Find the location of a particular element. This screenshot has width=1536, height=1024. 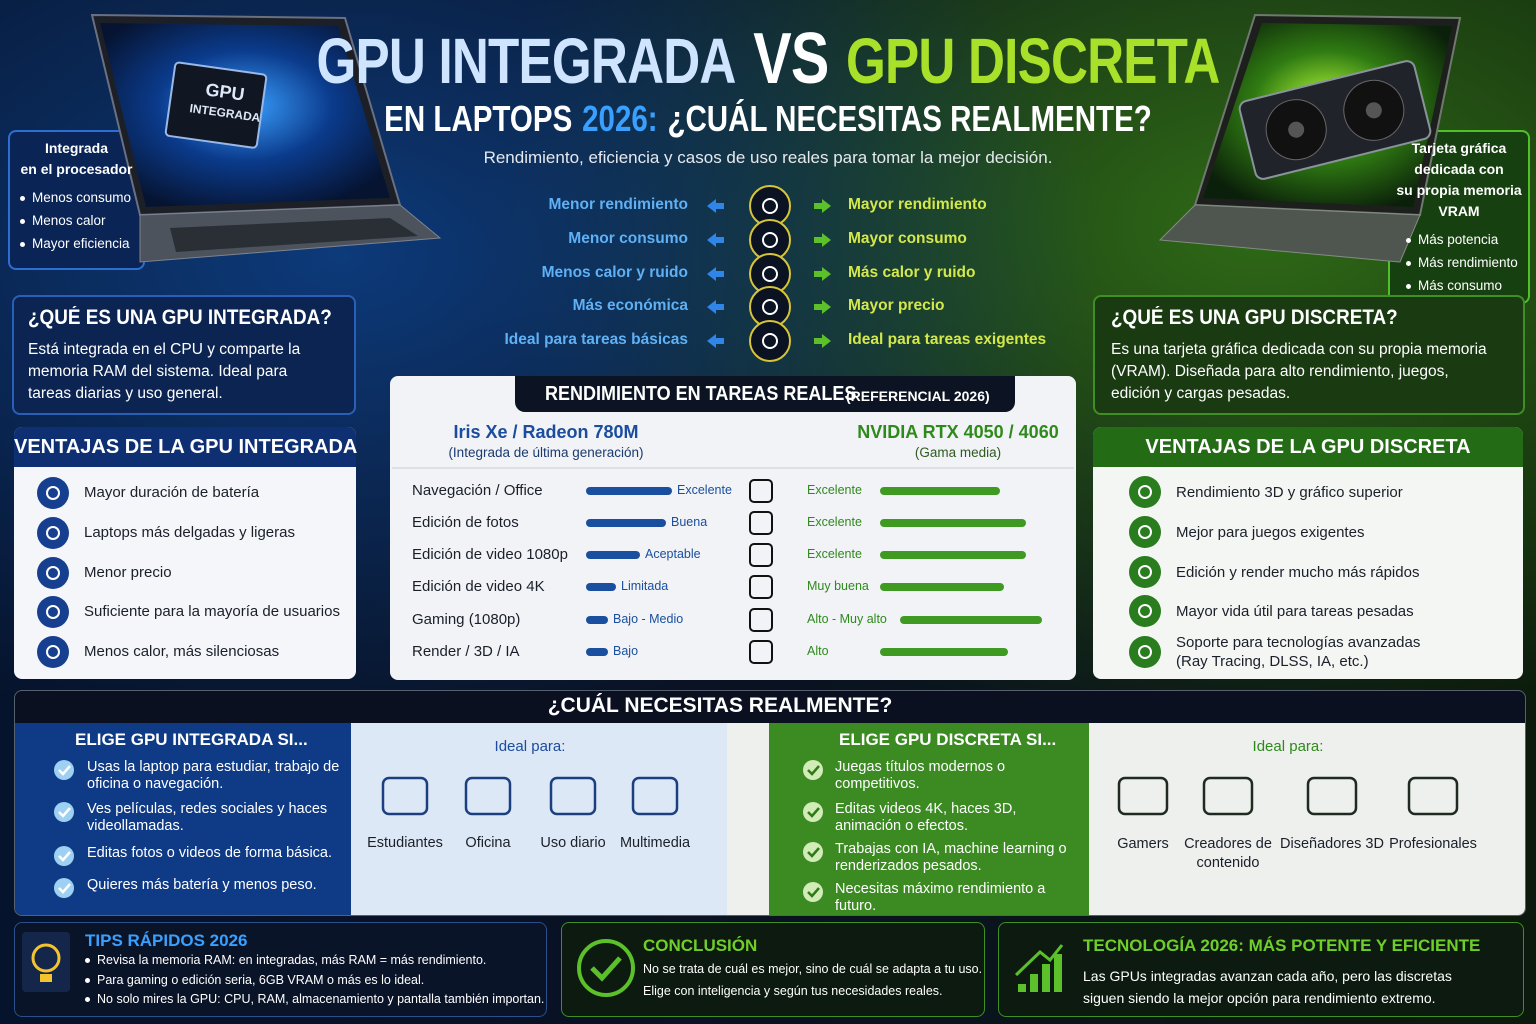

conclusion-title: CONCLUSIÓN is located at coordinates (700, 945).